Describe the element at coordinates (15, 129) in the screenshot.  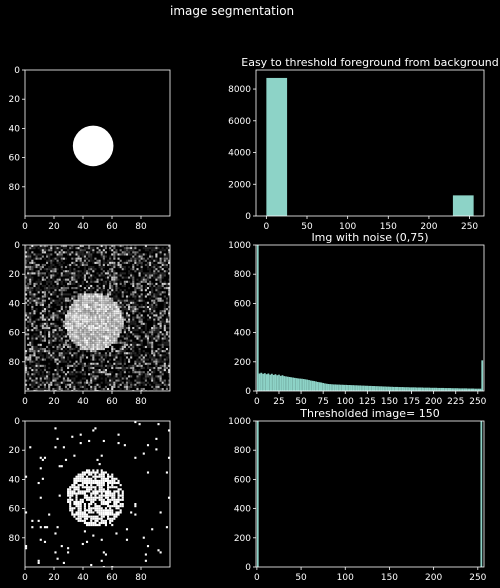
I see `y-tick-label: 40` at that location.